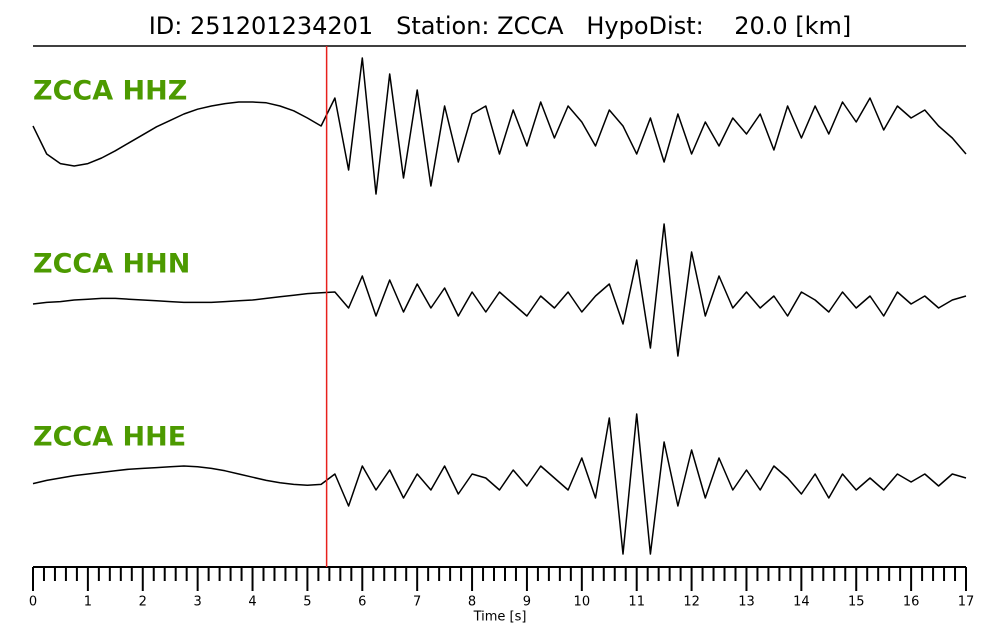 The width and height of the screenshot is (1000, 644). Describe the element at coordinates (691, 602) in the screenshot. I see `x-tick-label: 12` at that location.